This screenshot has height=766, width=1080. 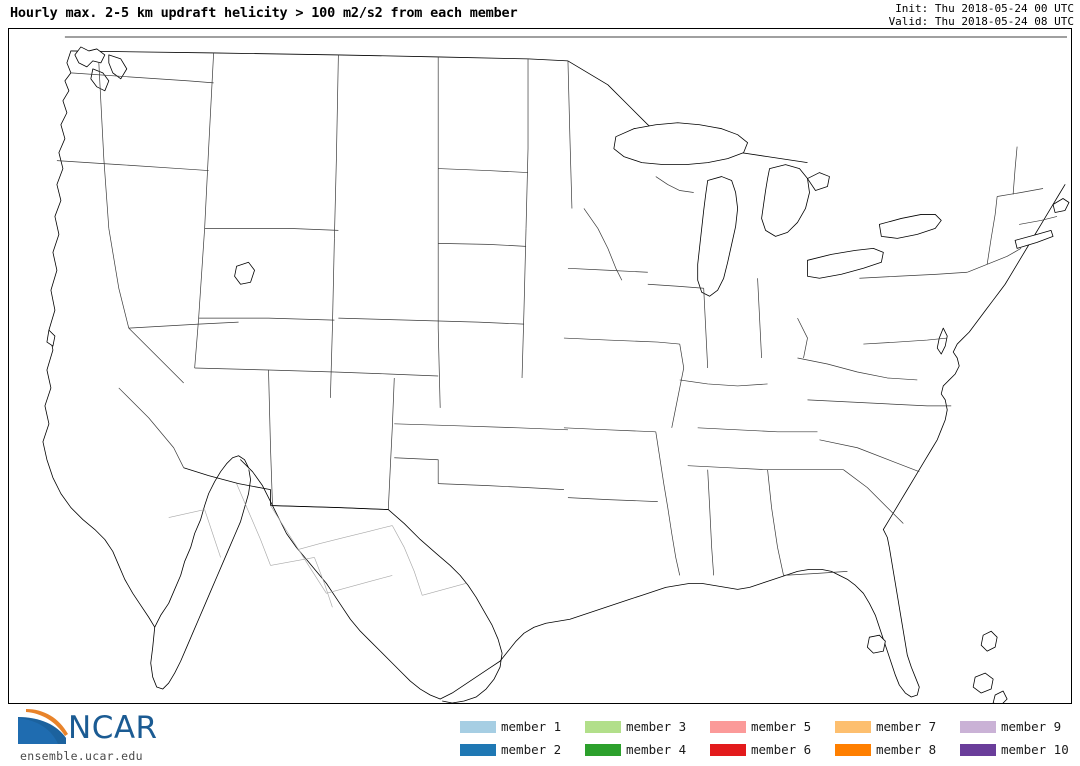 I want to click on legend-label: member 10, so click(x=1035, y=749).